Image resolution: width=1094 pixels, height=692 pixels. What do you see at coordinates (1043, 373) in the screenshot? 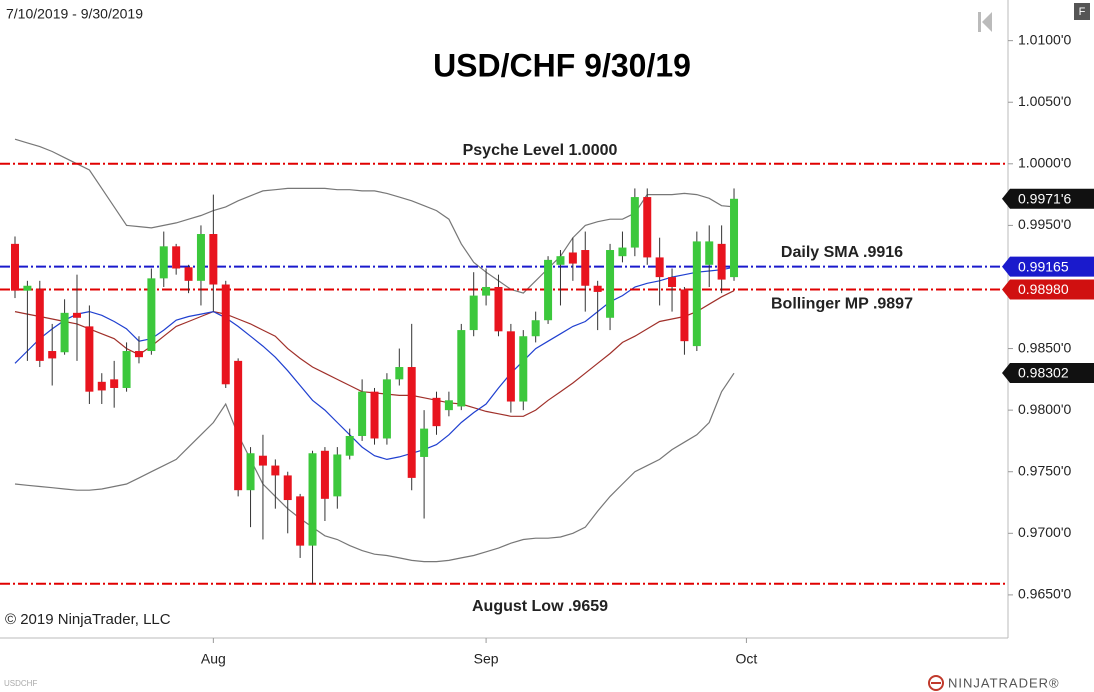
I see `price-badge-label: 0.98302` at bounding box center [1043, 373].